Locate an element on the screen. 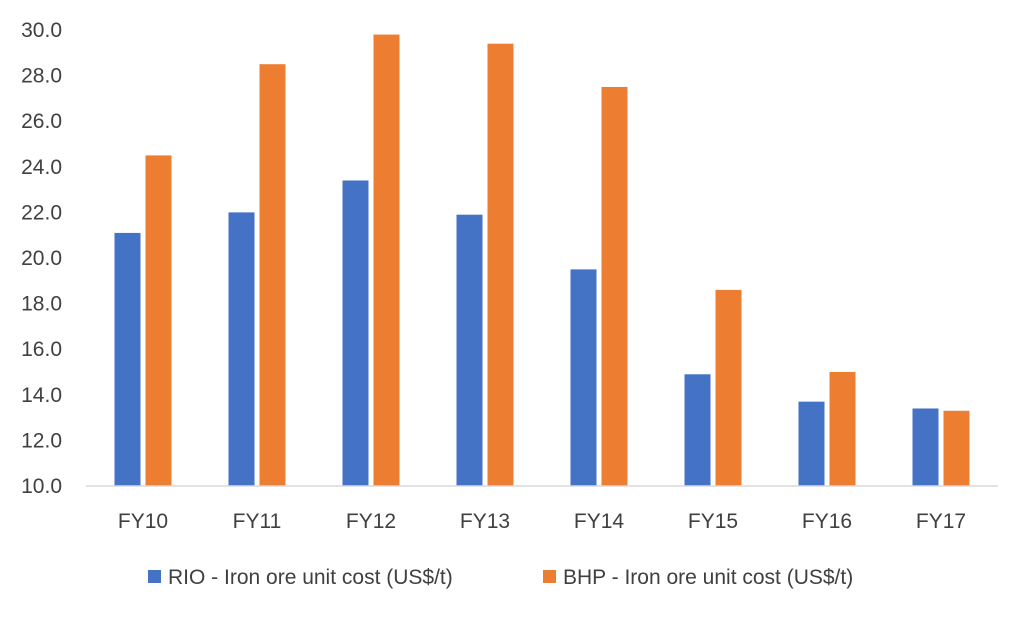 Image resolution: width=1024 pixels, height=619 pixels. y-tick-label: 18.0 is located at coordinates (41, 304).